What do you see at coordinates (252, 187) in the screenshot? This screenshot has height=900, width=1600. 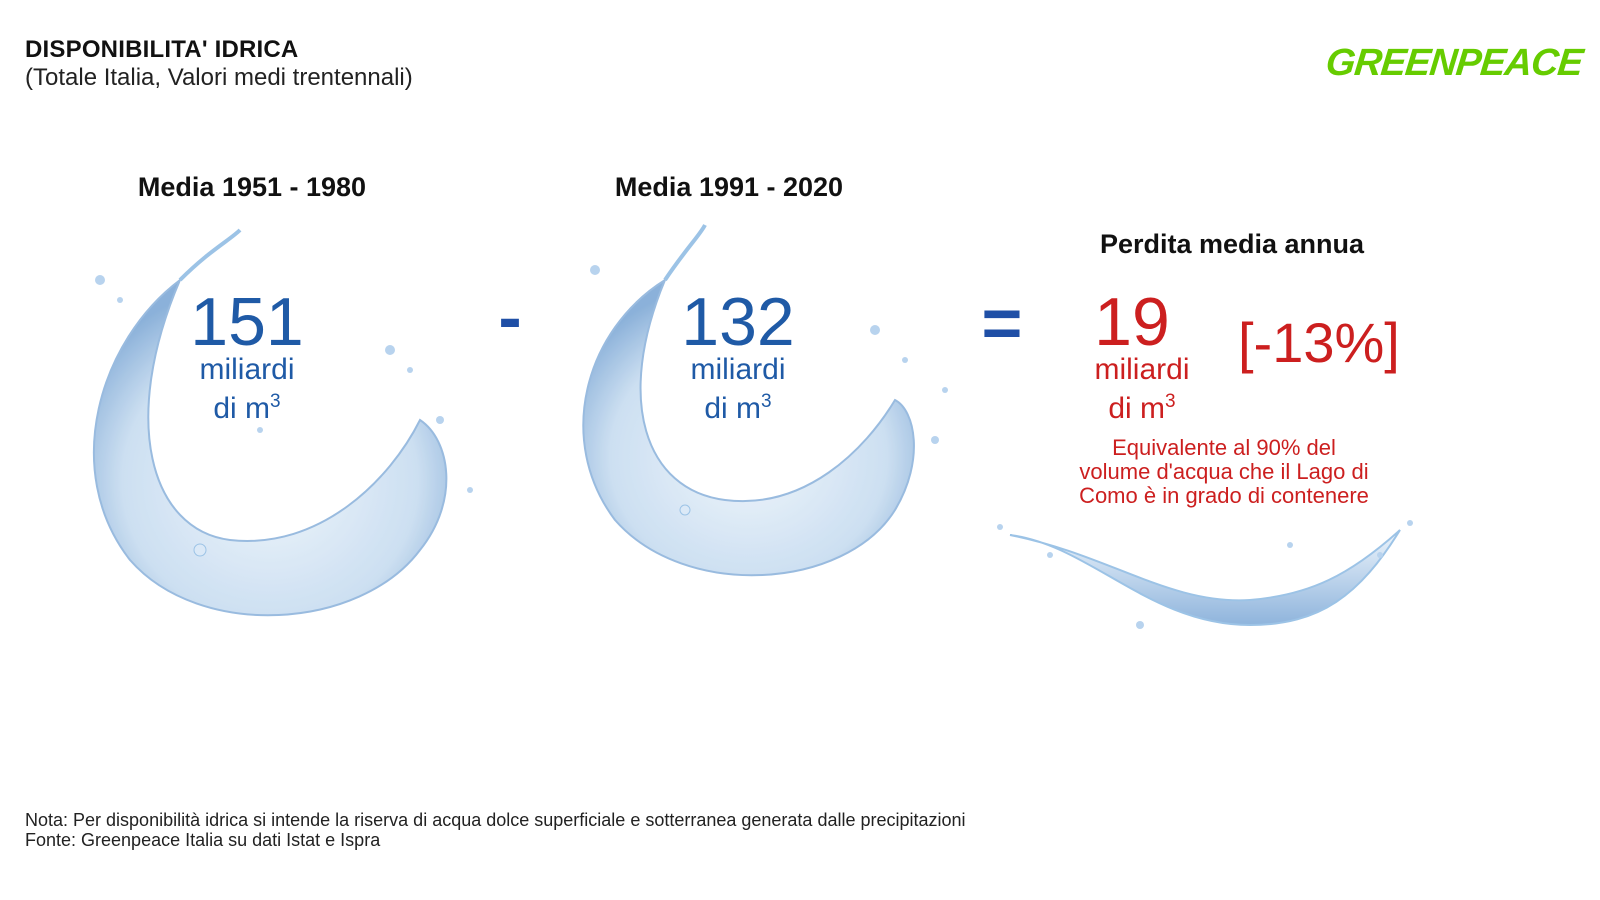 I see `period-1951-1980-label: Media 1951 - 1980` at bounding box center [252, 187].